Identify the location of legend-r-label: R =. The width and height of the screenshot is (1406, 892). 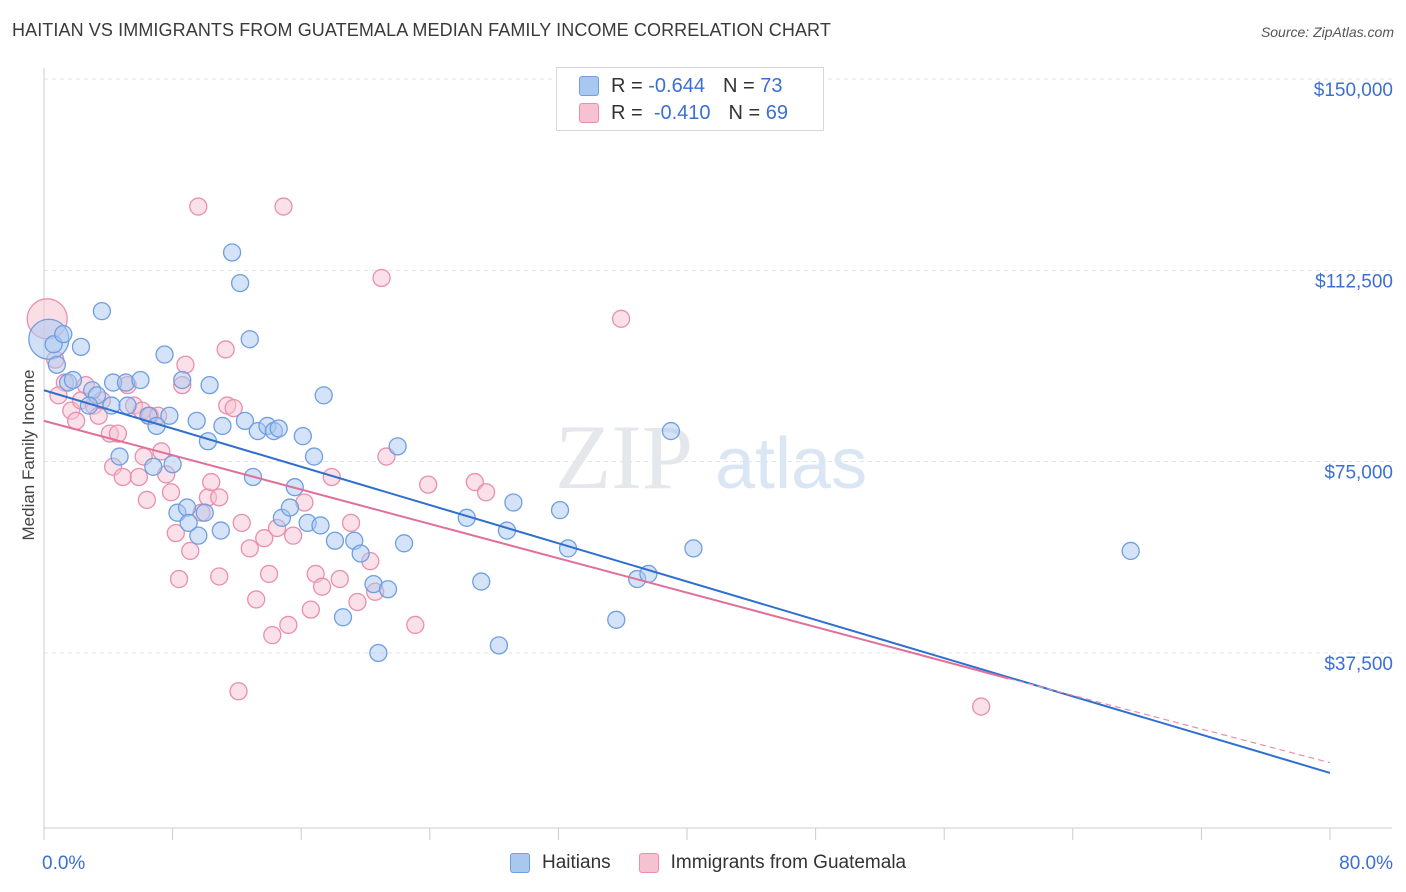
(627, 85).